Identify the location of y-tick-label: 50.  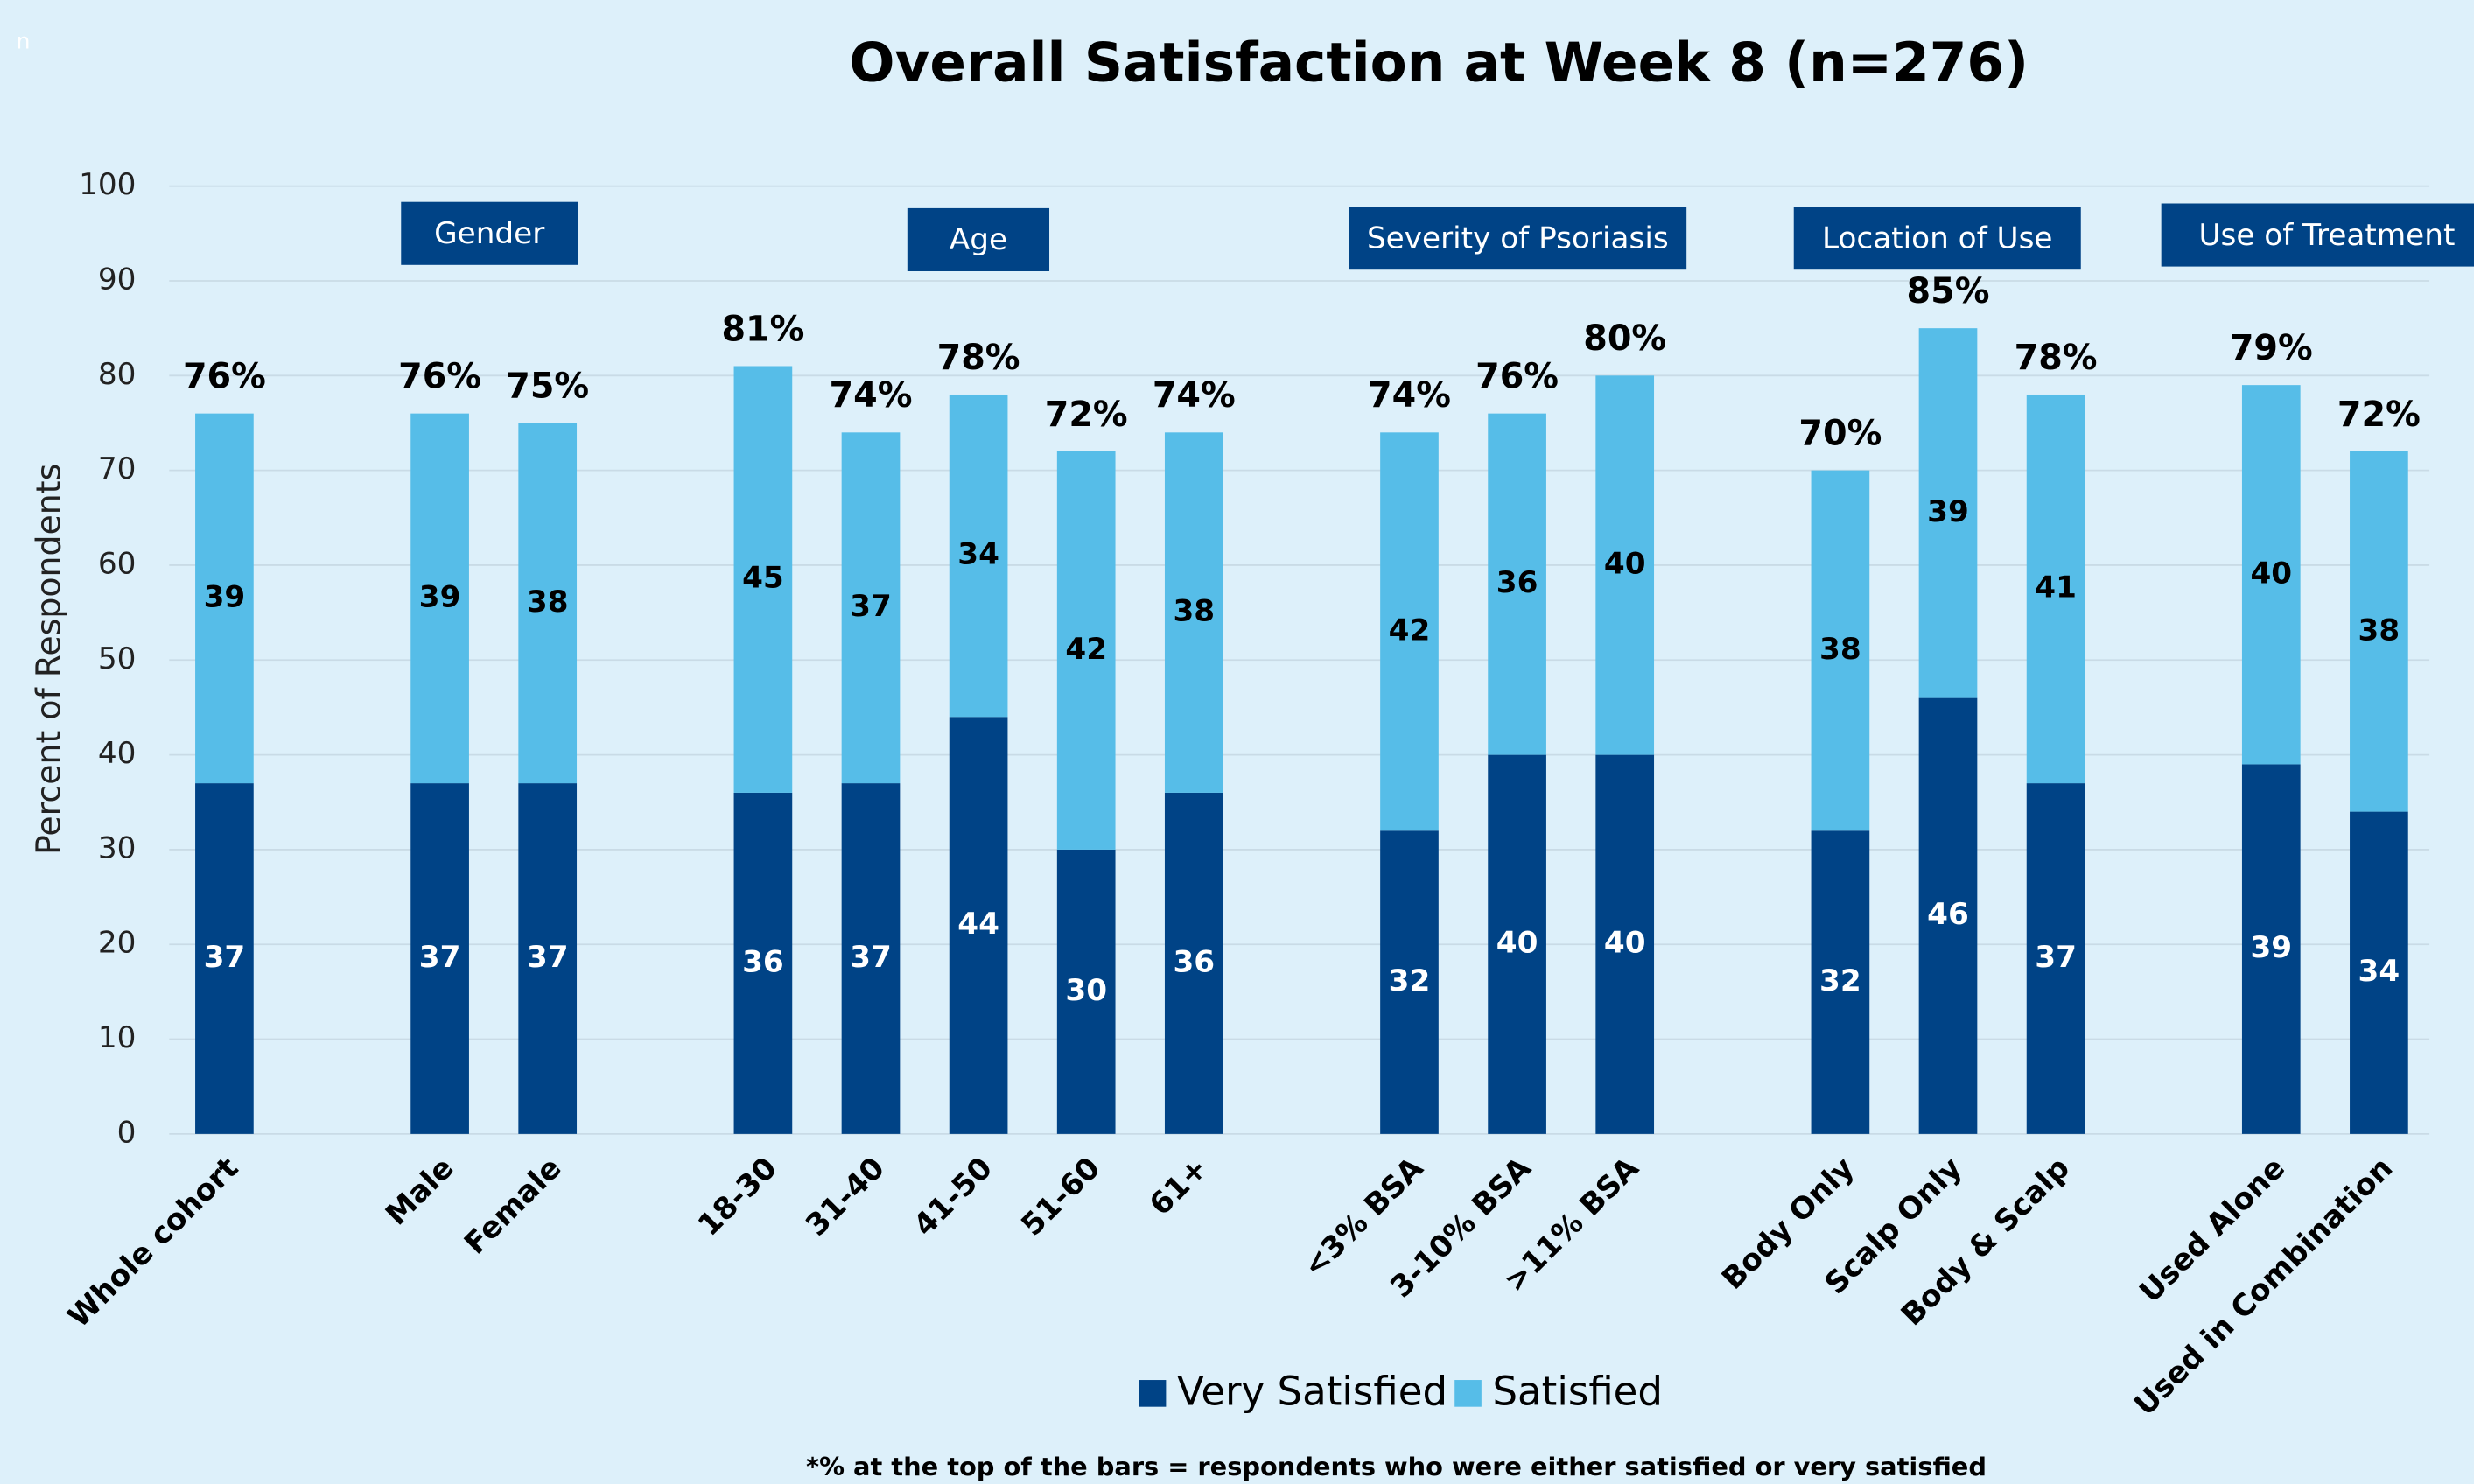
(118, 658).